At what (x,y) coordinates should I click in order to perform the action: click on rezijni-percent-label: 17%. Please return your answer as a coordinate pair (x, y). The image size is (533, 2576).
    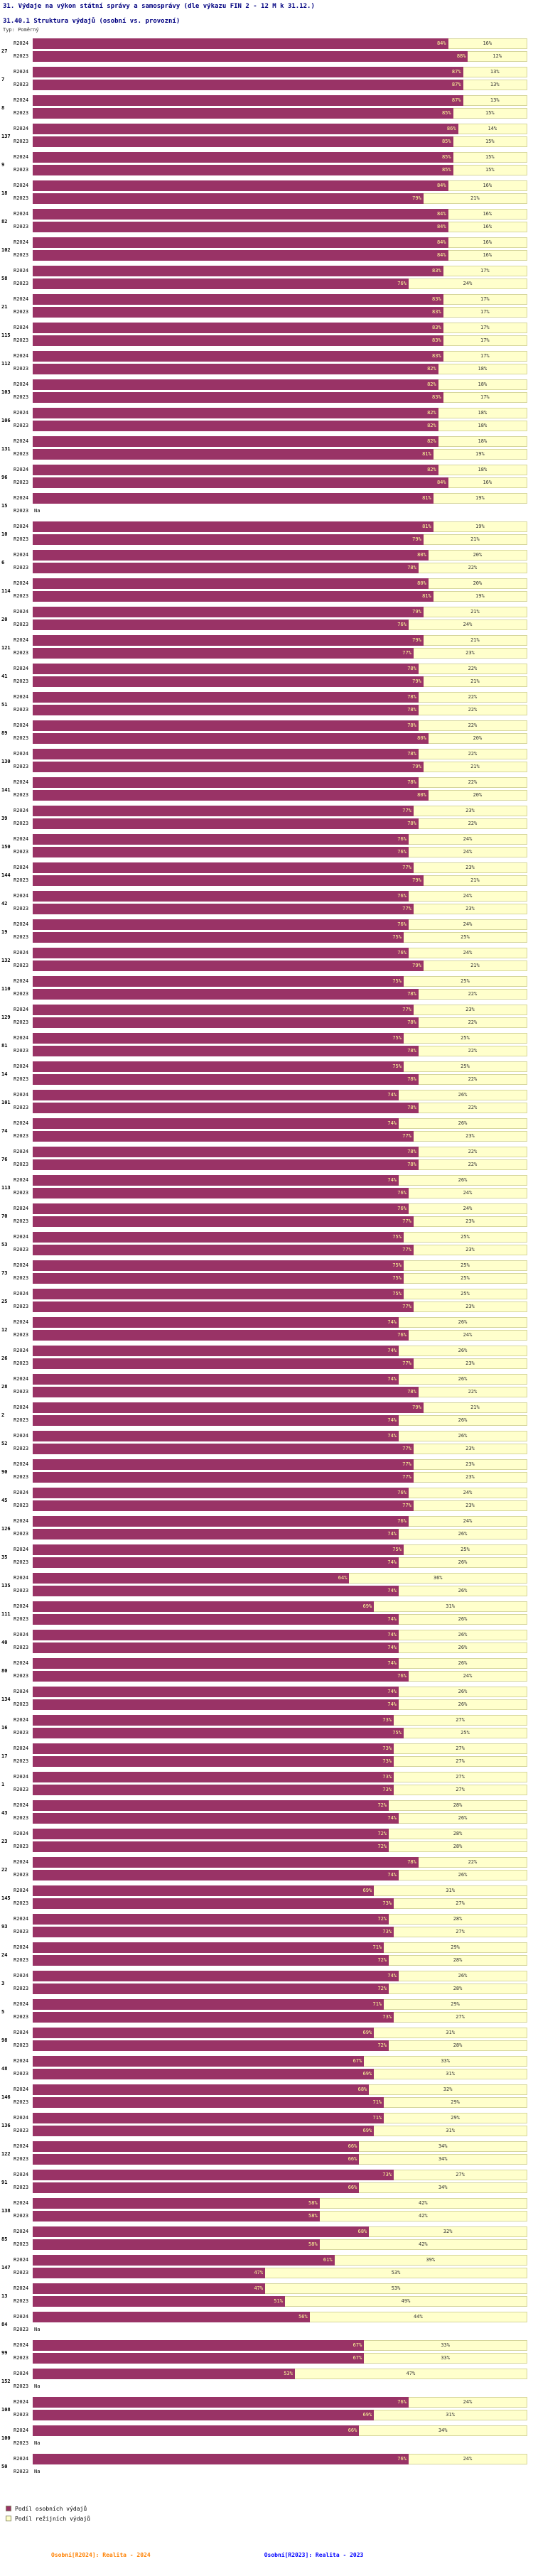
    Looking at the image, I should click on (485, 340).